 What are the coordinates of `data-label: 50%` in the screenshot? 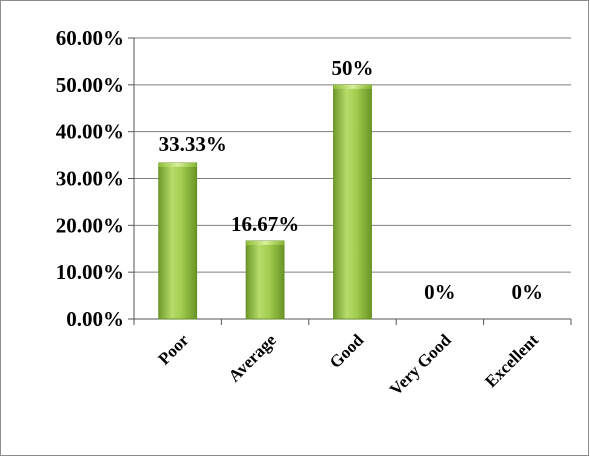 It's located at (353, 68).